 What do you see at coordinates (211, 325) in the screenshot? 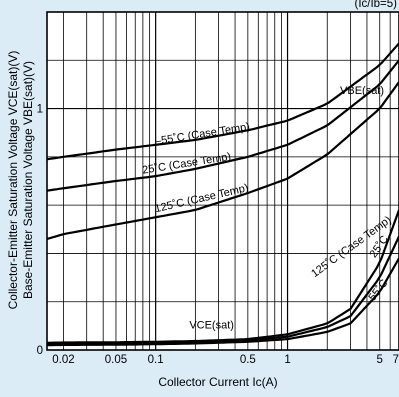
I see `curve-annotation: VCE(sat)` at bounding box center [211, 325].